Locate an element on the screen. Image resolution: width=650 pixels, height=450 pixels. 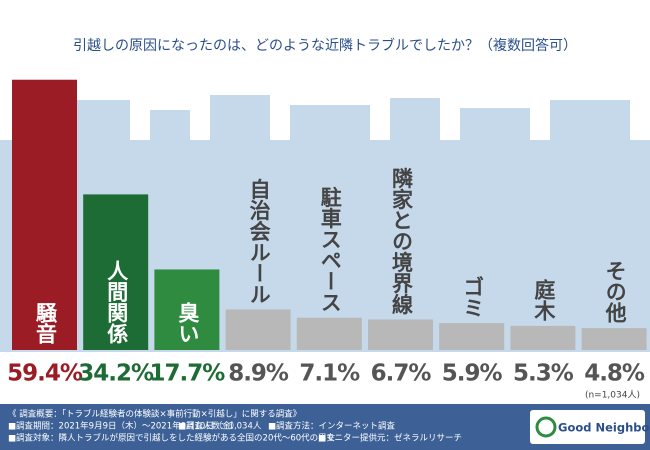
value-label: 17.7% is located at coordinates (188, 374).